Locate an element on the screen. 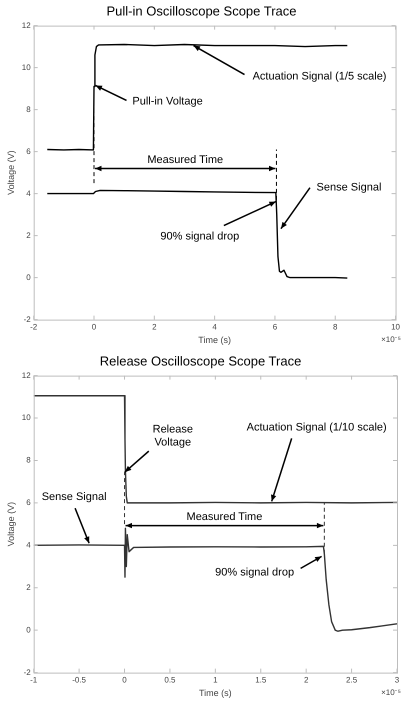  x-tick-label: 8 is located at coordinates (335, 327).